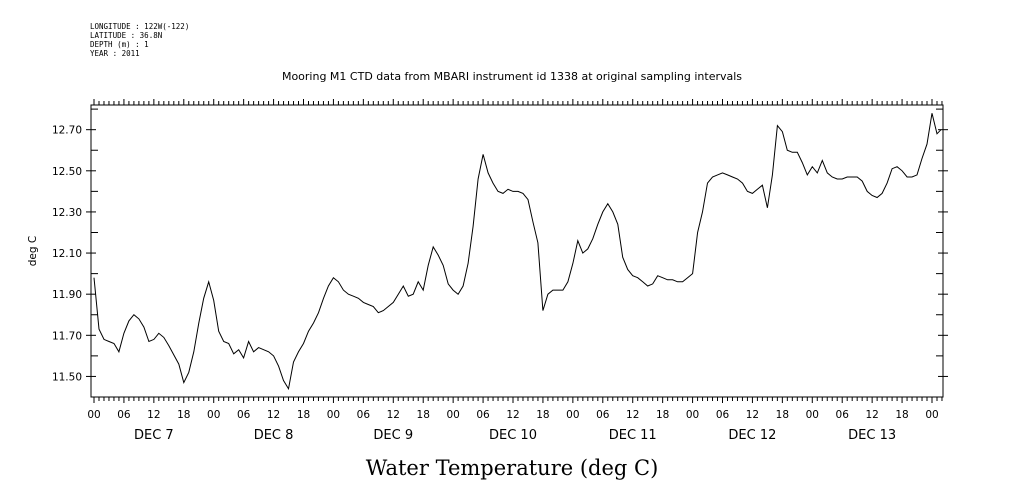  What do you see at coordinates (140, 26) in the screenshot?
I see `longitude-text: LONGITUDE : 122W(-122)` at bounding box center [140, 26].